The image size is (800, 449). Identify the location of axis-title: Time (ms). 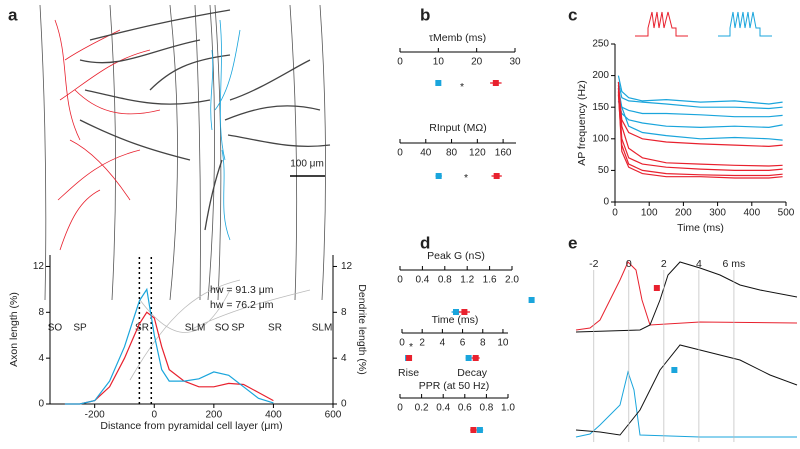
(455, 320).